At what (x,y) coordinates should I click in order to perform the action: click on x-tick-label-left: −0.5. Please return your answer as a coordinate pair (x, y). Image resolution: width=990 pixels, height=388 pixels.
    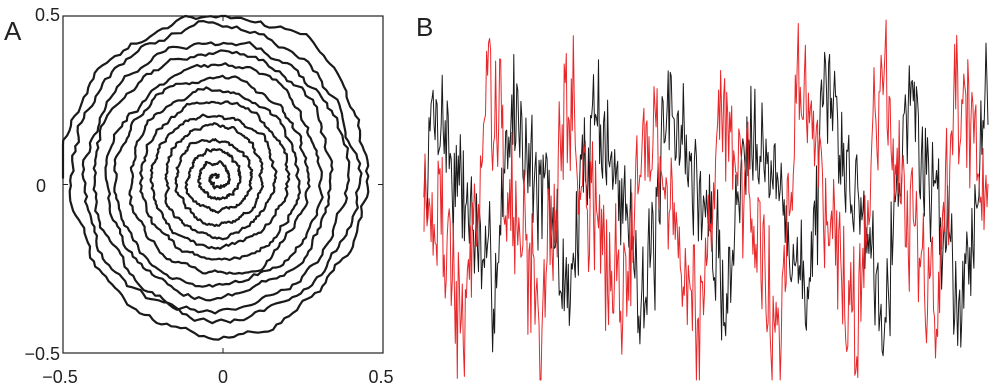
    Looking at the image, I should click on (60, 377).